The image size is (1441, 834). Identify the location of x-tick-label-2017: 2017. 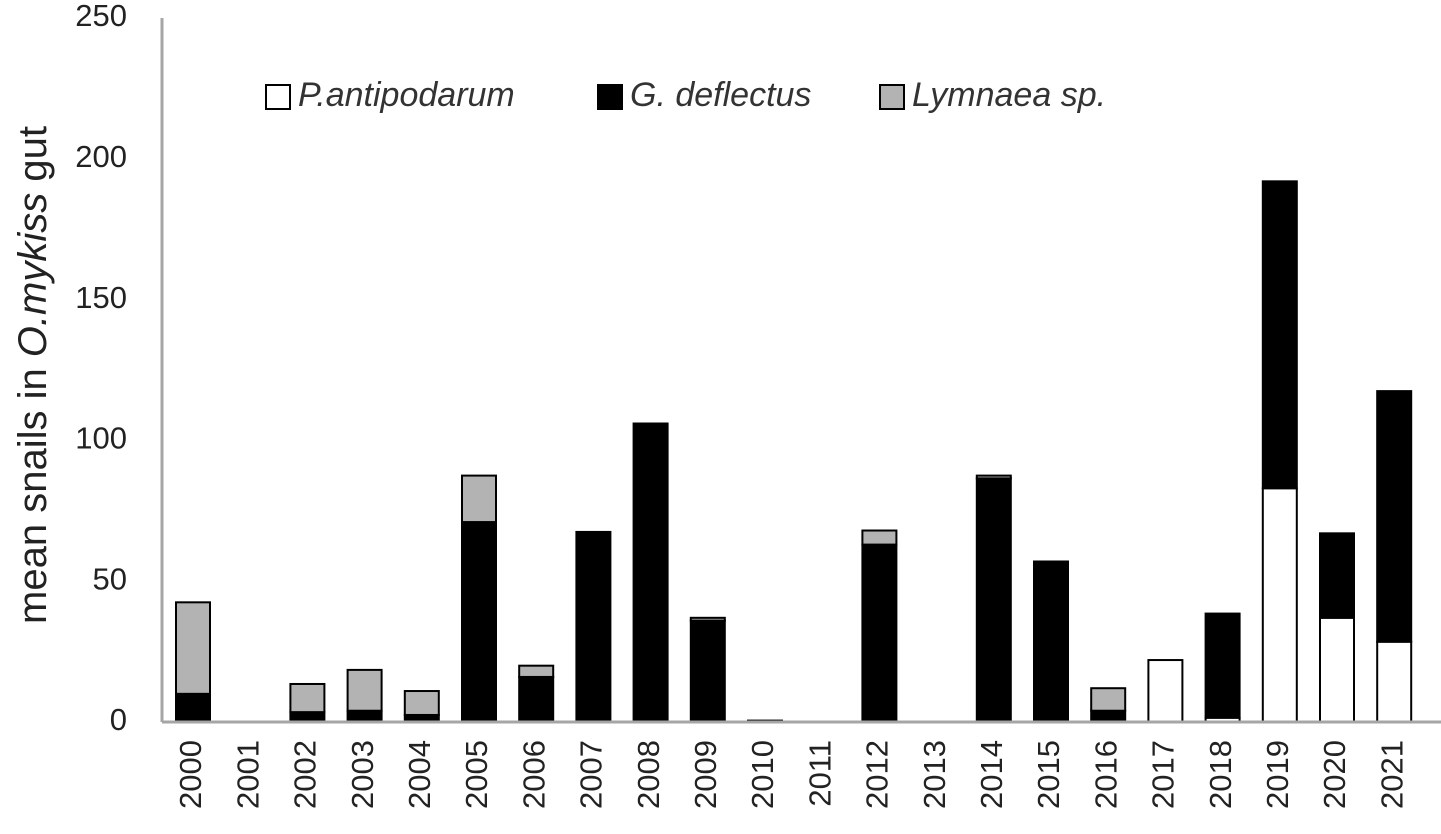
(1163, 774).